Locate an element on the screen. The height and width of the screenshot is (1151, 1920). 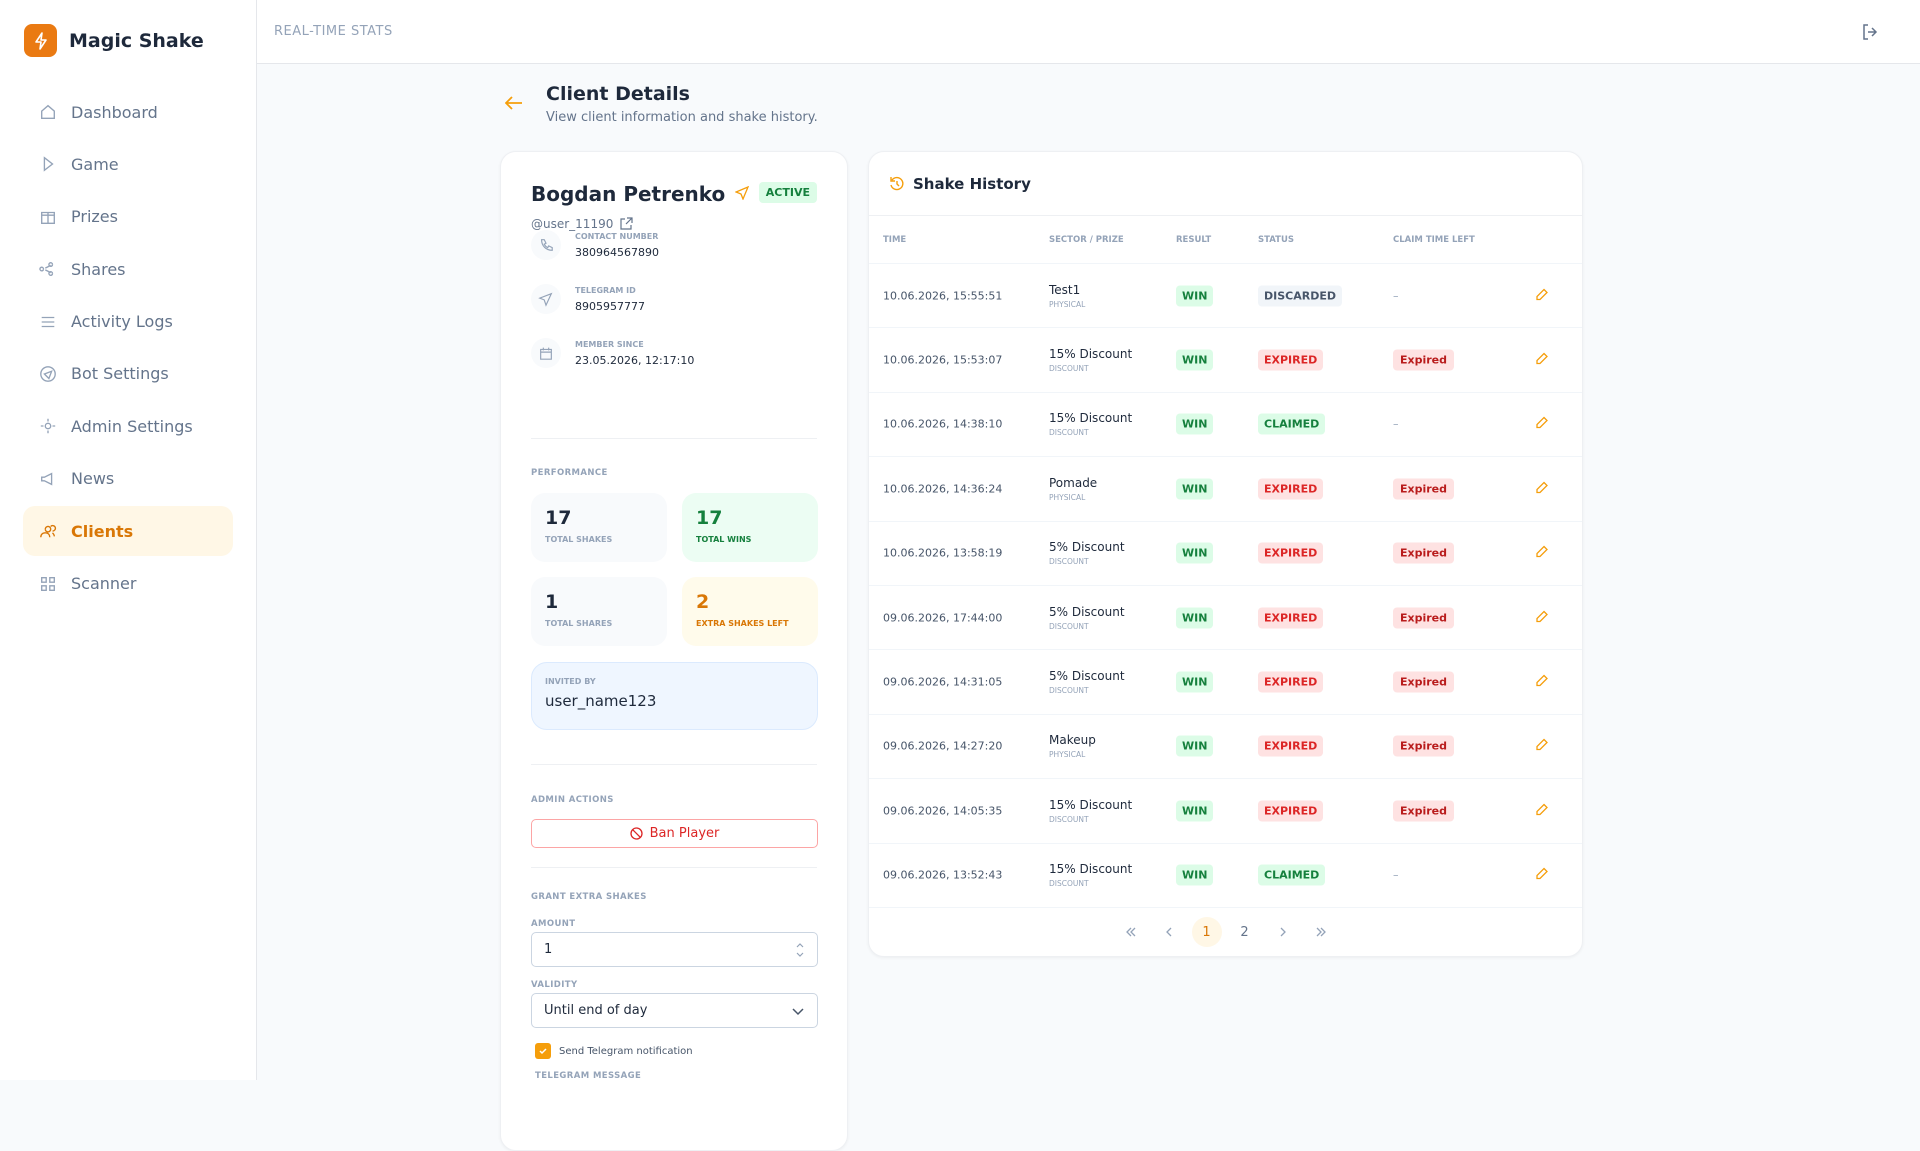
invited-label: INVITED BY is located at coordinates (570, 681).